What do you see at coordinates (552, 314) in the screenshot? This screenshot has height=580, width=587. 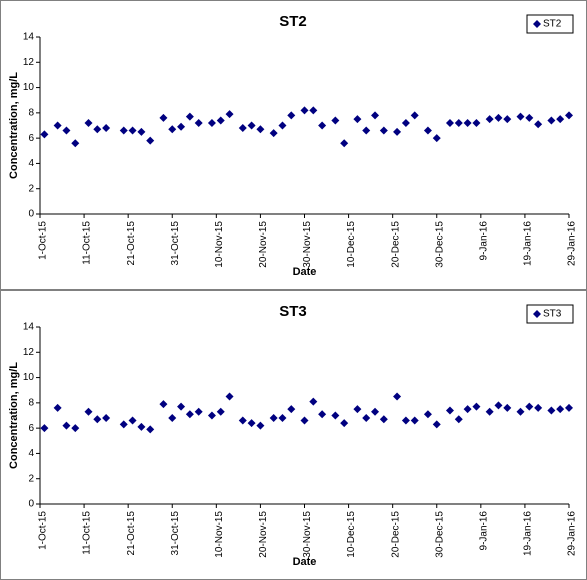 I see `legend-label: ST3` at bounding box center [552, 314].